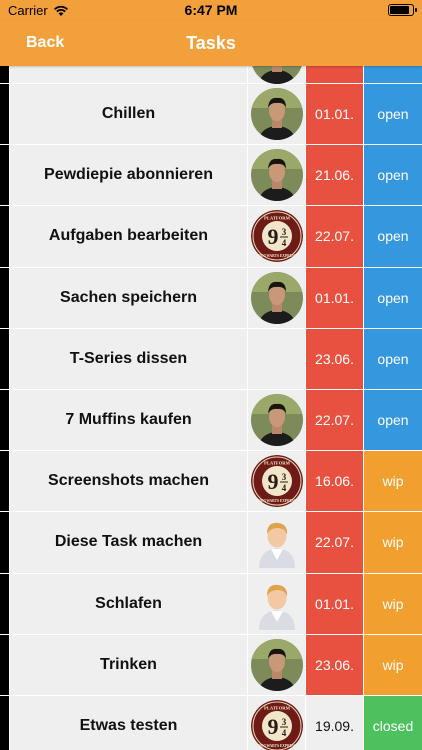  Describe the element at coordinates (129, 481) in the screenshot. I see `task-title: Screenshots machen` at that location.